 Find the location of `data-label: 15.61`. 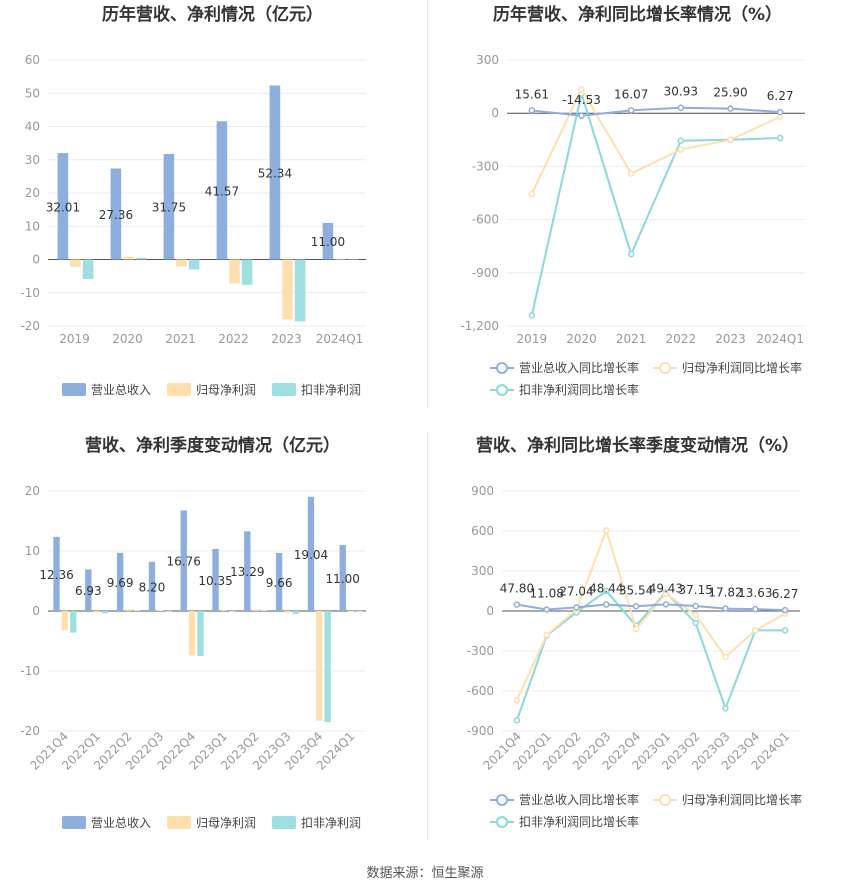

data-label: 15.61 is located at coordinates (532, 94).